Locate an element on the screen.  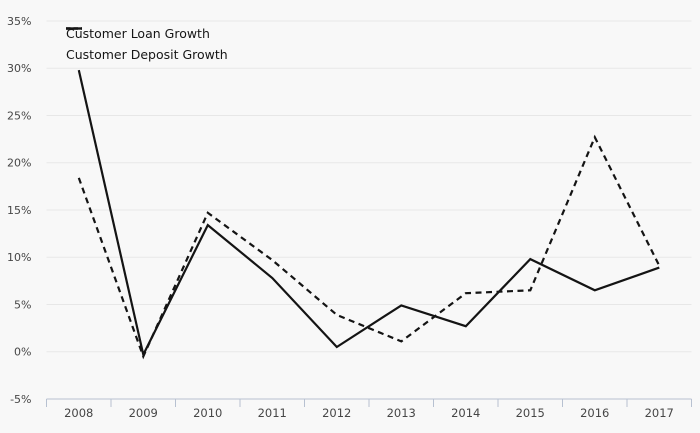
y-tick-label: 10% is located at coordinates (19, 257).